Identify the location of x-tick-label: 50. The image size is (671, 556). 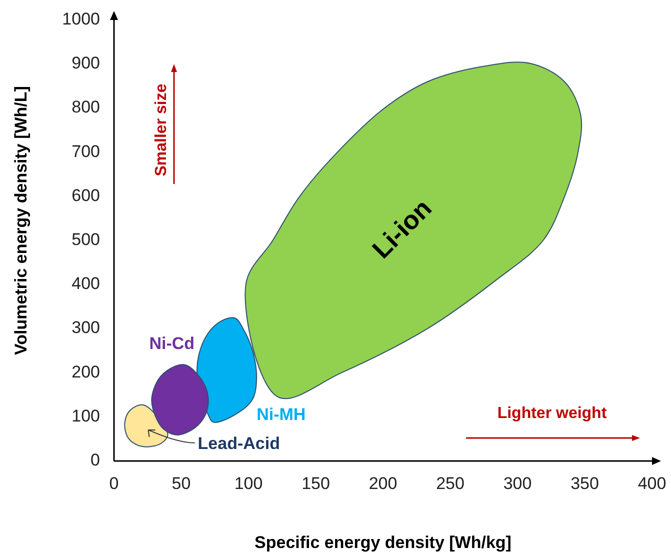
(181, 483).